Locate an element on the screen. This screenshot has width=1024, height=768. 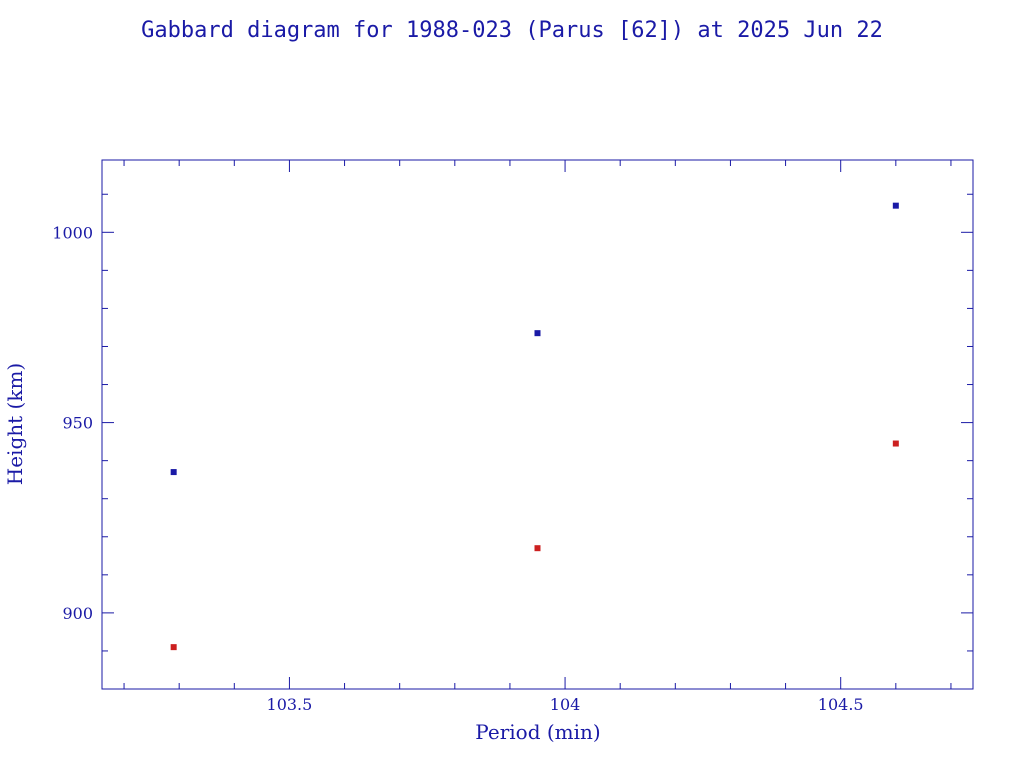
y-tick-label: 1000 is located at coordinates (72, 232).